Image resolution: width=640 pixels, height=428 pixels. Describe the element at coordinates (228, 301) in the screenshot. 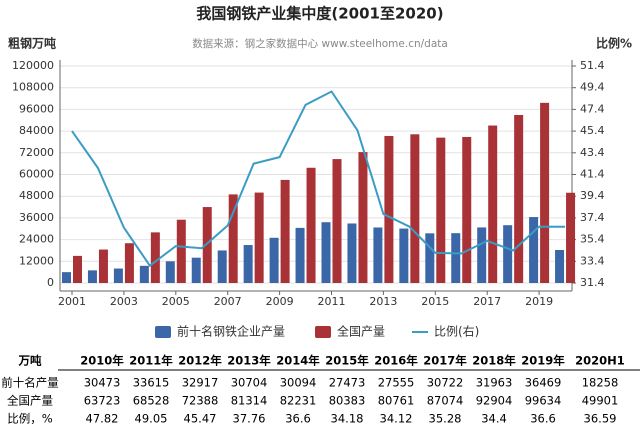

I see `x-tick-label: 2007` at that location.